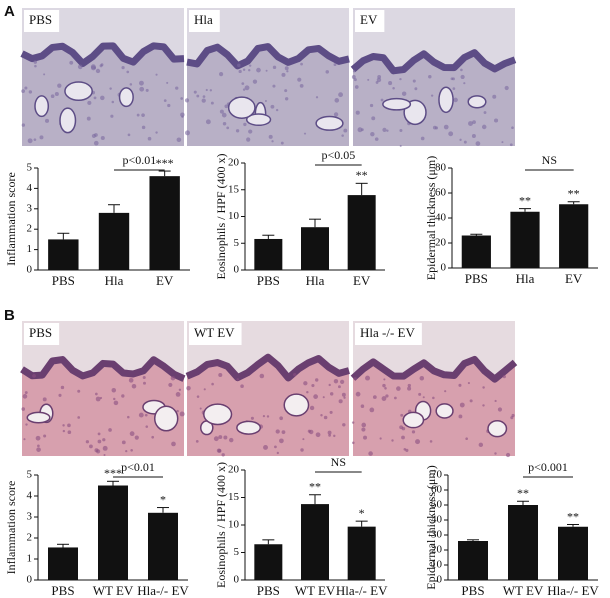 This screenshot has height=598, width=610. Describe the element at coordinates (102, 77) in the screenshot. I see `histology-image` at that location.